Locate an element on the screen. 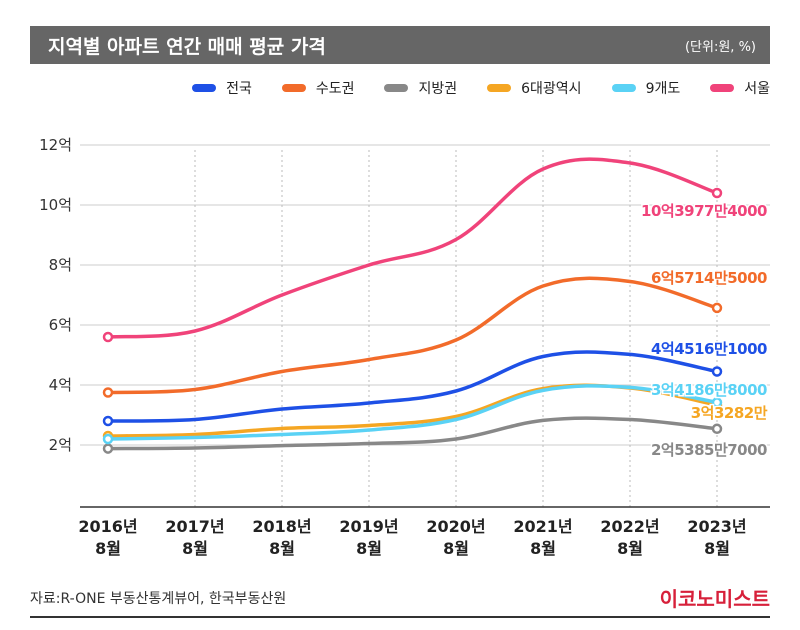  legend-item-6metro: 6대광역시 is located at coordinates (534, 88).